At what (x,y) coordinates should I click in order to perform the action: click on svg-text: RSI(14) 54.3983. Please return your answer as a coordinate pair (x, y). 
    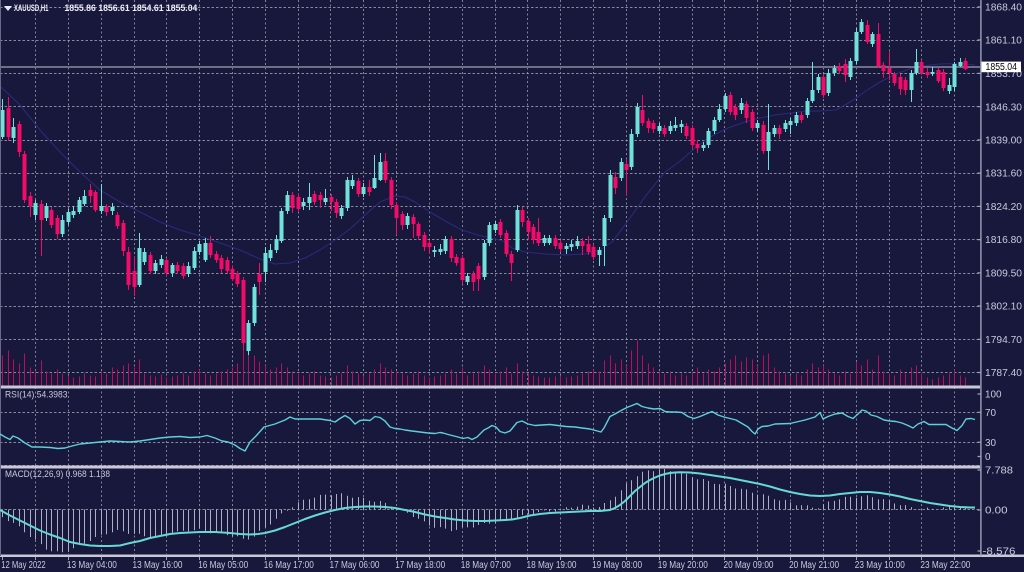
    Looking at the image, I should click on (36, 394).